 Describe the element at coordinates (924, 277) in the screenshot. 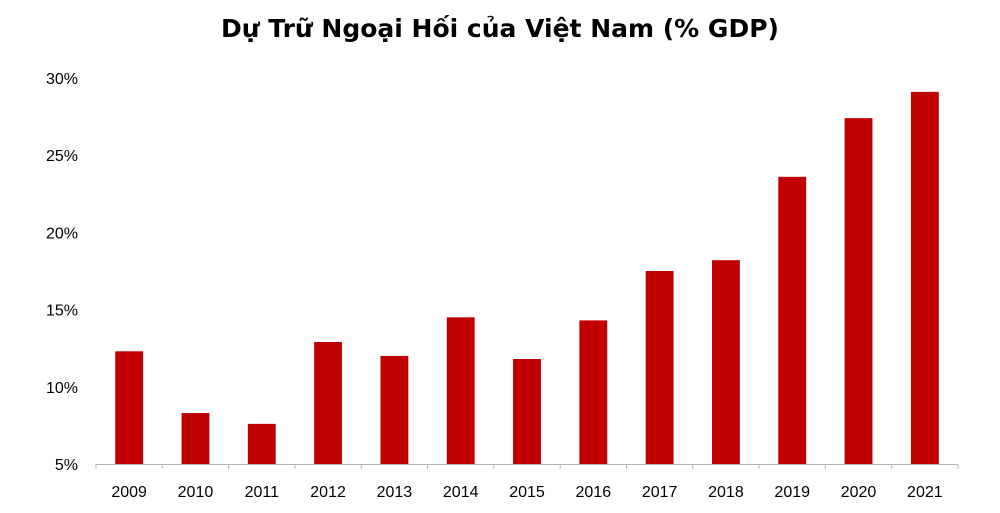

I see `bar-2021` at that location.